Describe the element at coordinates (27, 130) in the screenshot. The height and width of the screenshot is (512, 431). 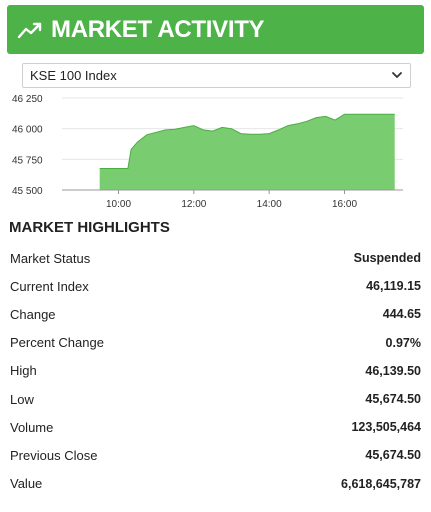
I see `y-tick-label: 46 000` at that location.